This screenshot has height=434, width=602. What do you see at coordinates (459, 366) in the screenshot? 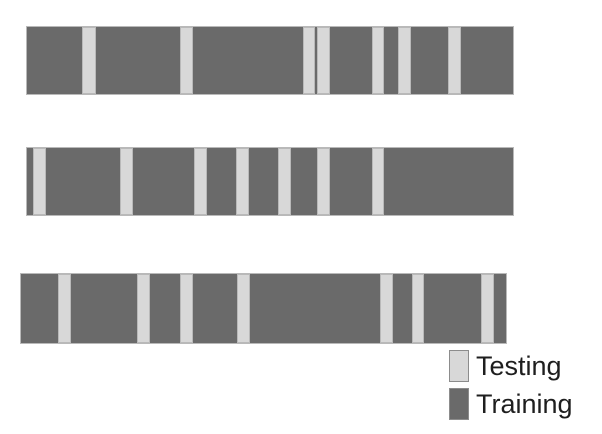
I see `legend-swatch-testing` at bounding box center [459, 366].